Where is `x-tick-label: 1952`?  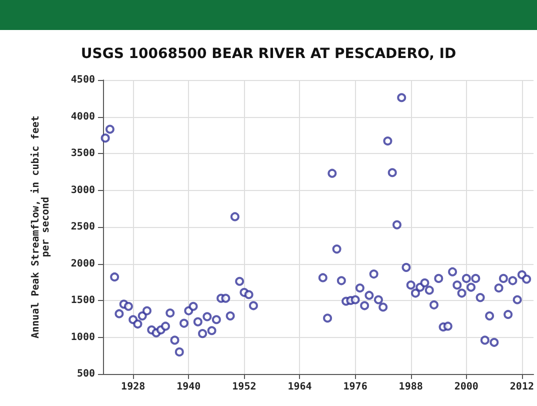 x-tick-label: 1952 is located at coordinates (244, 387).